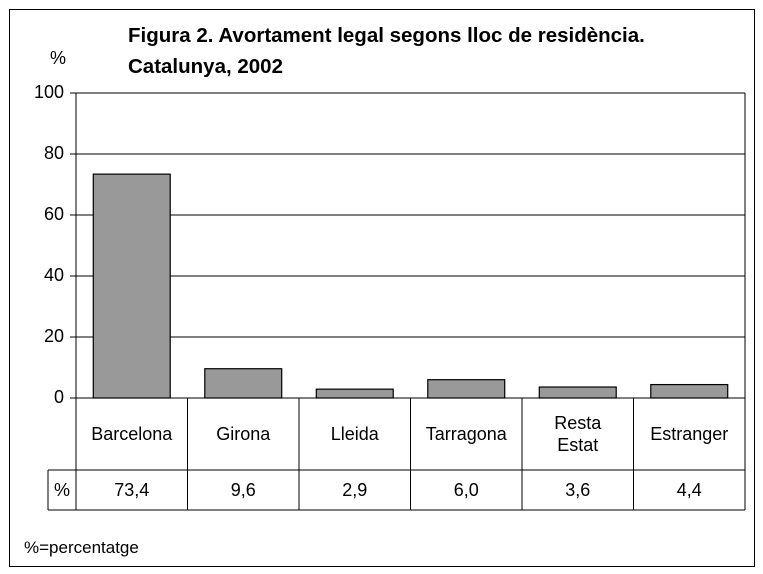 This screenshot has width=763, height=574. Describe the element at coordinates (466, 490) in the screenshot. I see `data-label: 6,0` at that location.